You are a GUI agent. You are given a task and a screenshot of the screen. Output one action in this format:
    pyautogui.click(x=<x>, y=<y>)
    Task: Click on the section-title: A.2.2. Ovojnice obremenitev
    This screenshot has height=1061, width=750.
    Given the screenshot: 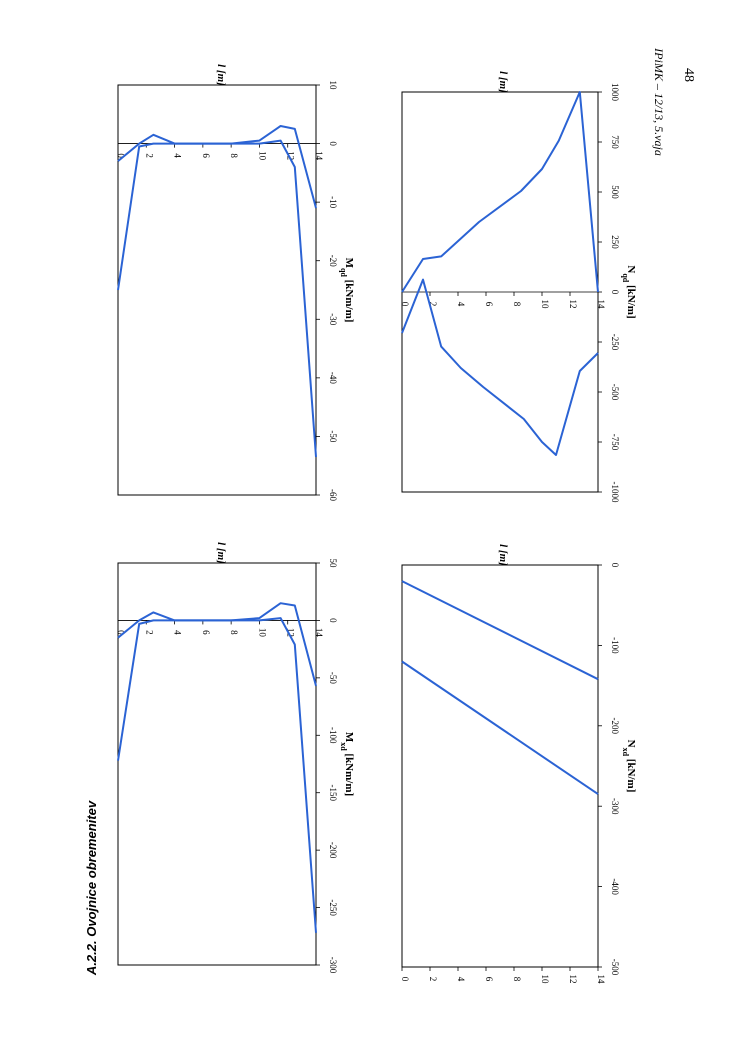 What is the action you would take?
    pyautogui.click(x=91, y=888)
    